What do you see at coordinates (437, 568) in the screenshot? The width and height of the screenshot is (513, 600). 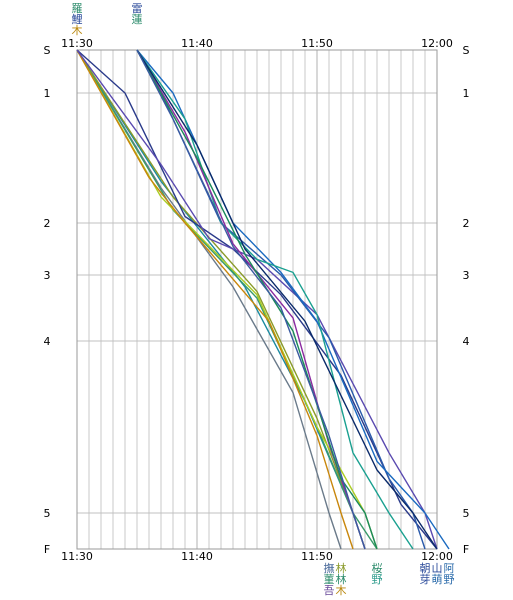 I see `bottom-marker-label: 山` at bounding box center [437, 568].